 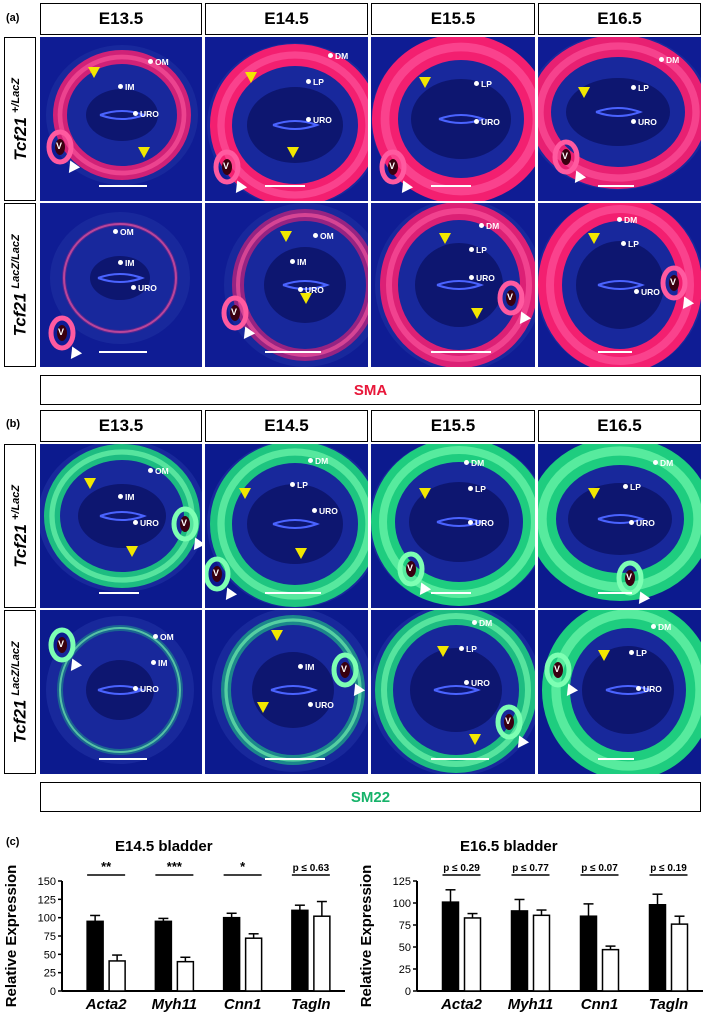 I want to click on image-SMA-r0-c1: DM LP URO V, so click(x=286, y=119).